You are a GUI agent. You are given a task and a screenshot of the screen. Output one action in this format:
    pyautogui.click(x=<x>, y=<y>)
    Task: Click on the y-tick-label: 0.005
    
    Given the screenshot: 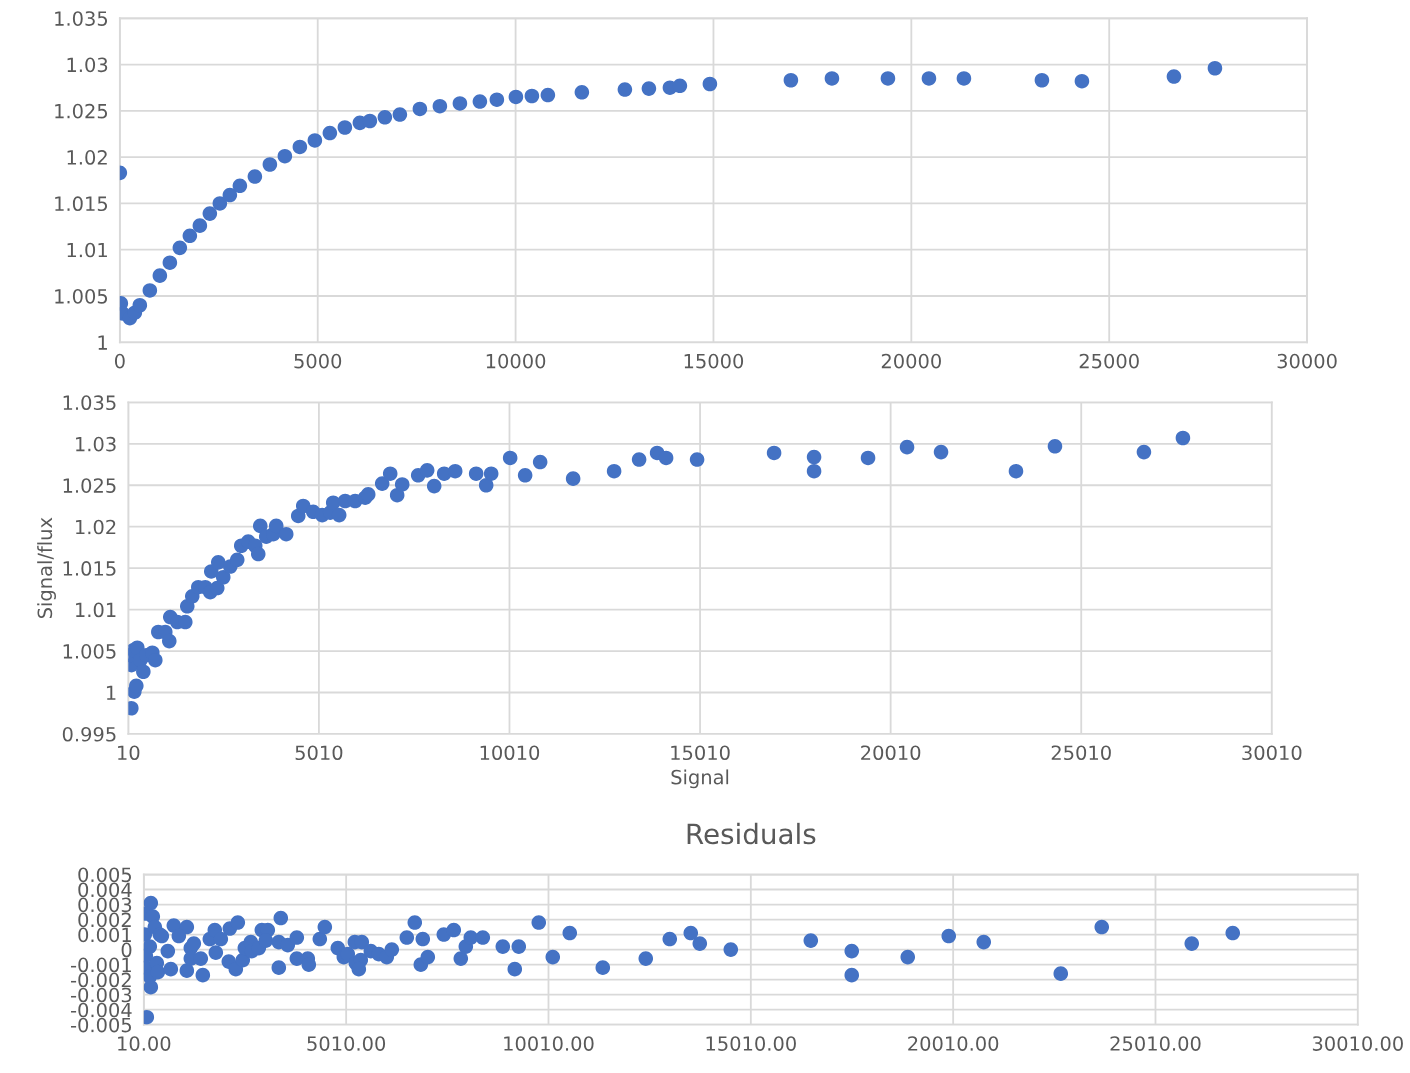 What is the action you would take?
    pyautogui.click(x=105, y=875)
    